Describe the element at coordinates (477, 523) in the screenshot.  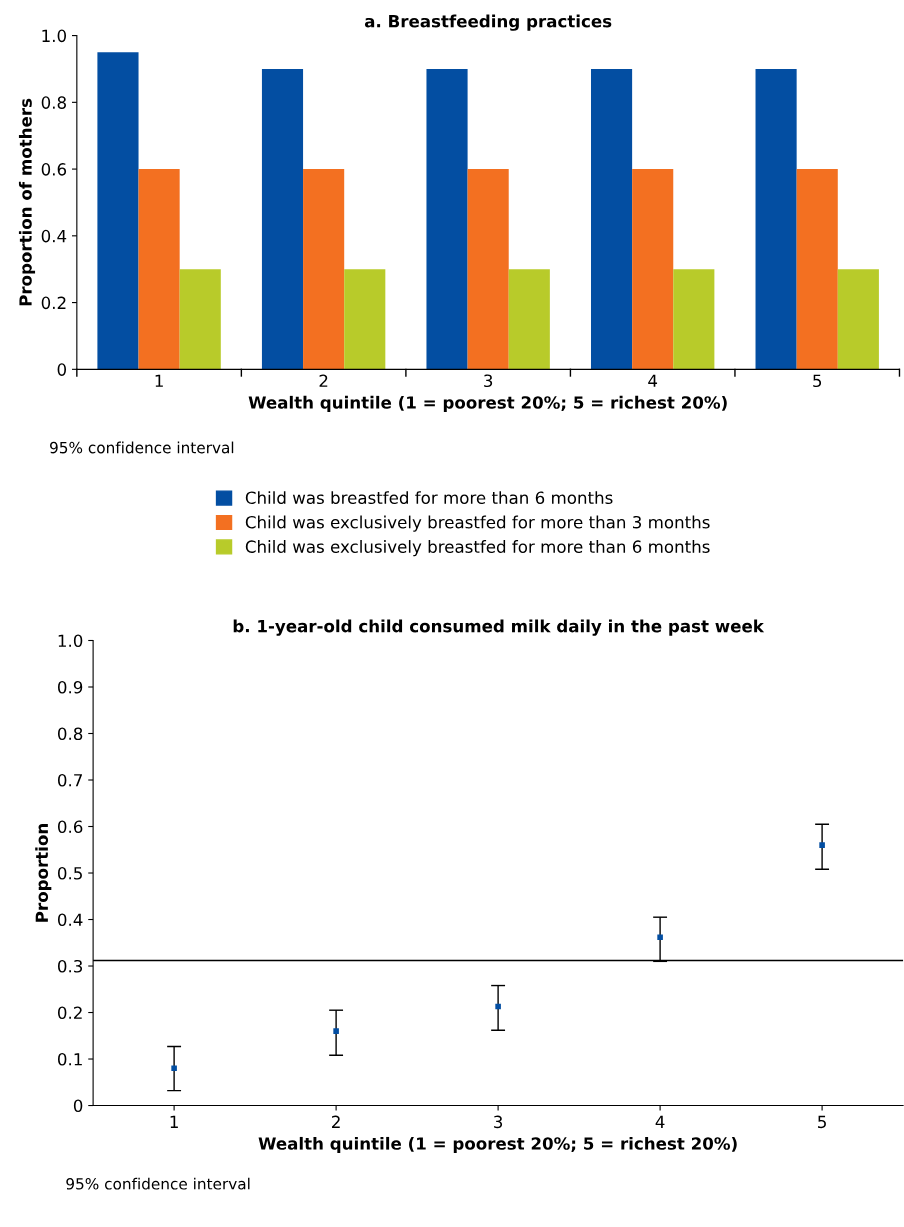
I see `legend-label: Child was exclusively breastfed for more than 3 months` at that location.